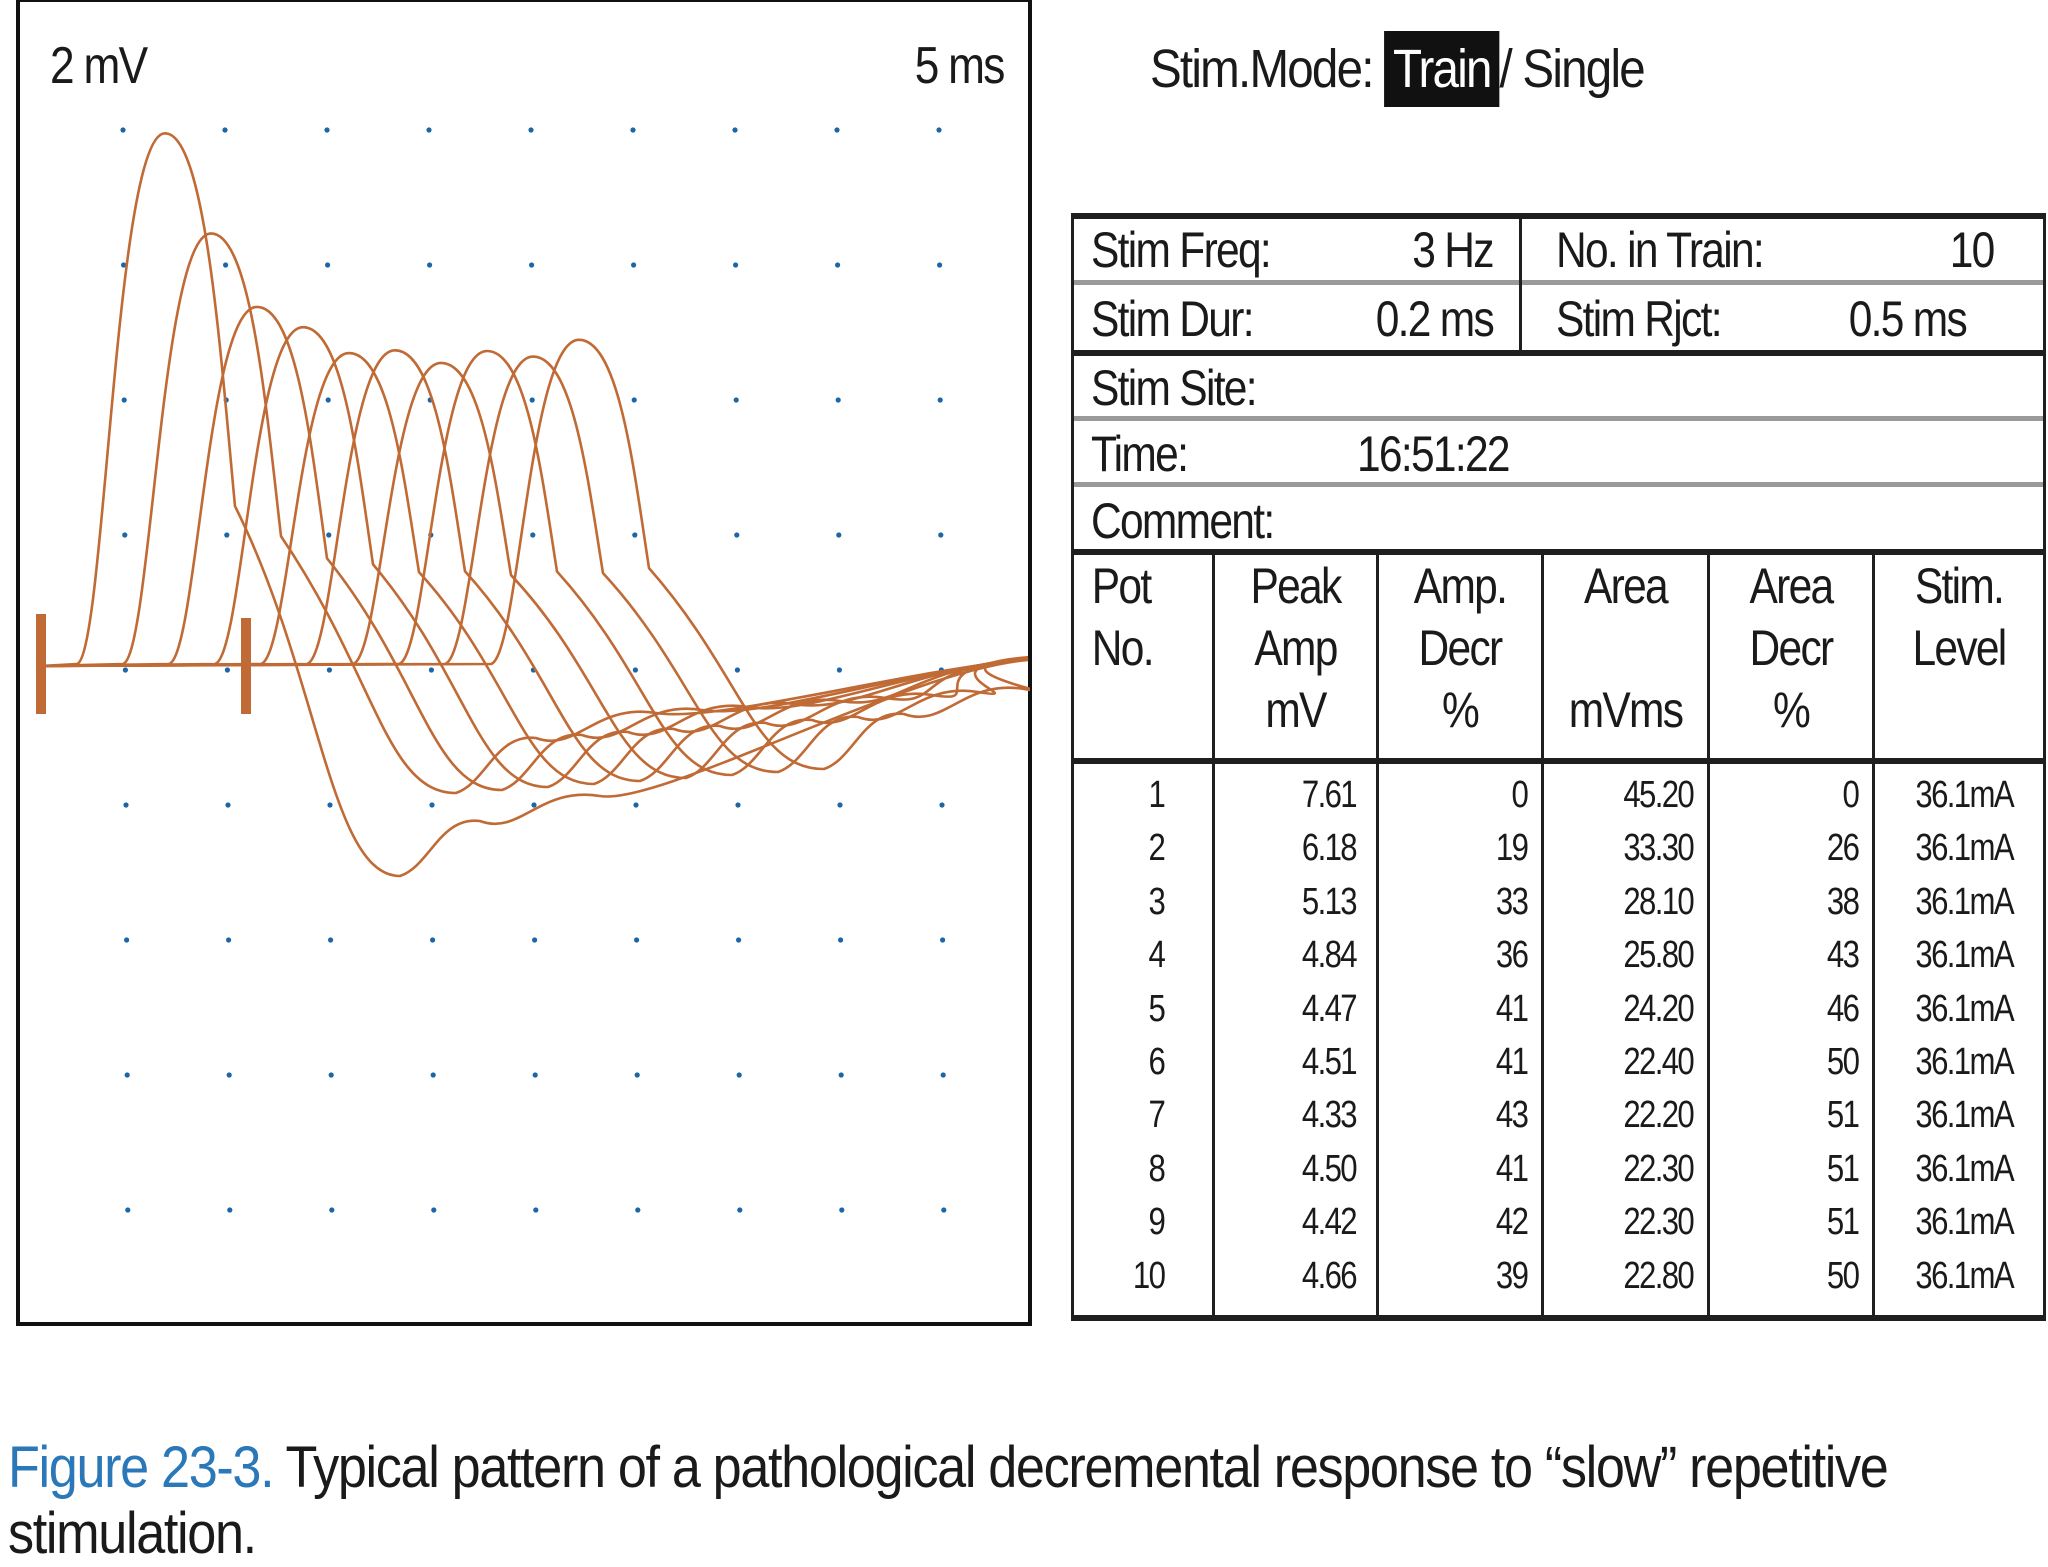  What do you see at coordinates (1658, 1275) in the screenshot?
I see `table-cell: 22.80` at bounding box center [1658, 1275].